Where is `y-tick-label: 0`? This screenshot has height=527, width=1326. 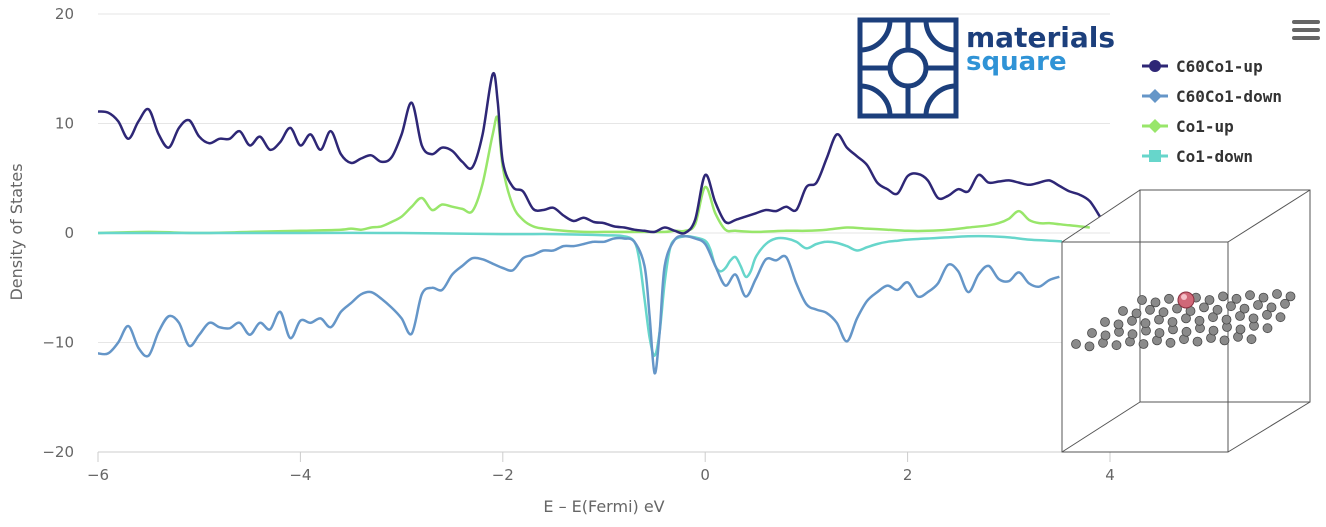
y-tick-label: 0 is located at coordinates (69, 233).